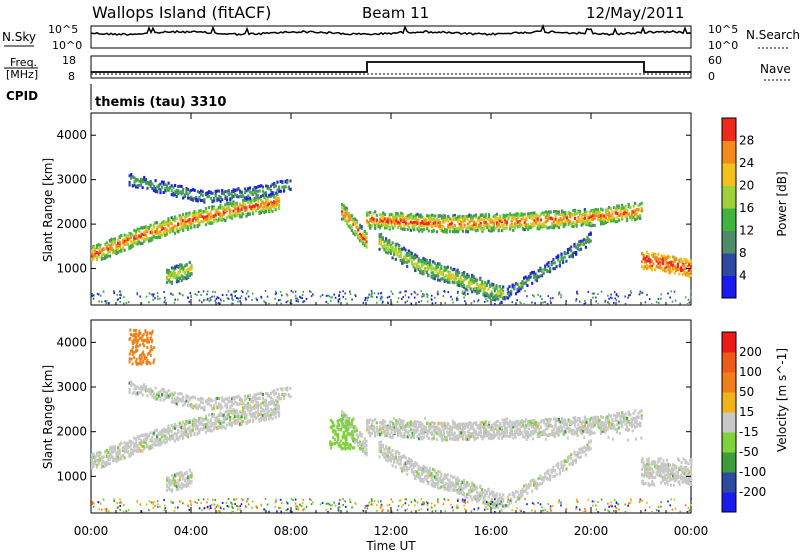  I want to click on y-tick-label: 3000, so click(71, 180).